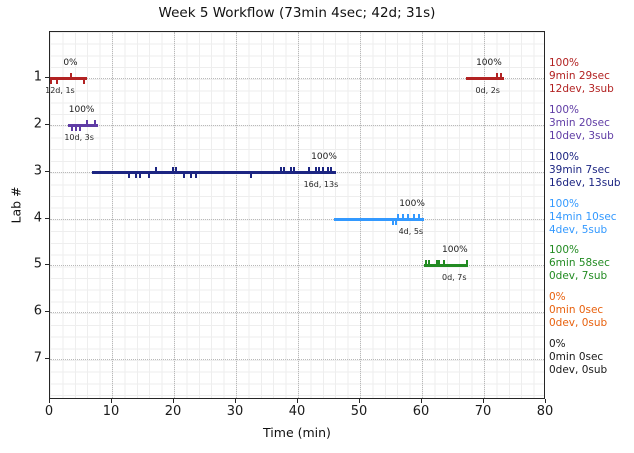 The image size is (634, 453). Describe the element at coordinates (37, 218) in the screenshot. I see `y-tick-label: 4` at that location.